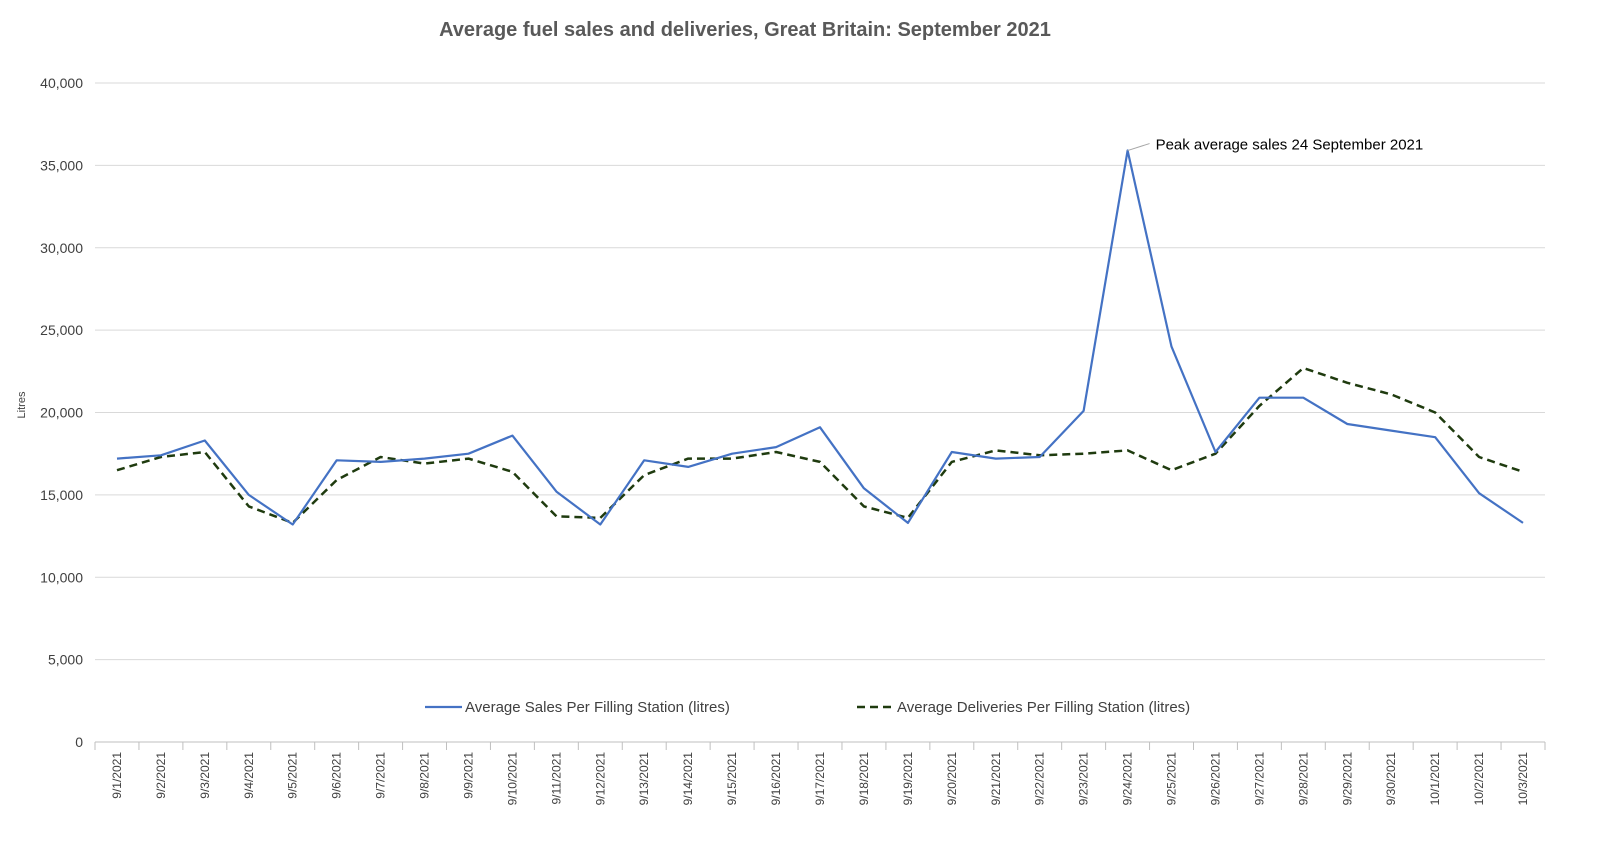 This screenshot has width=1600, height=845. What do you see at coordinates (996, 779) in the screenshot?
I see `x-tick-label: 9/21/2021` at bounding box center [996, 779].